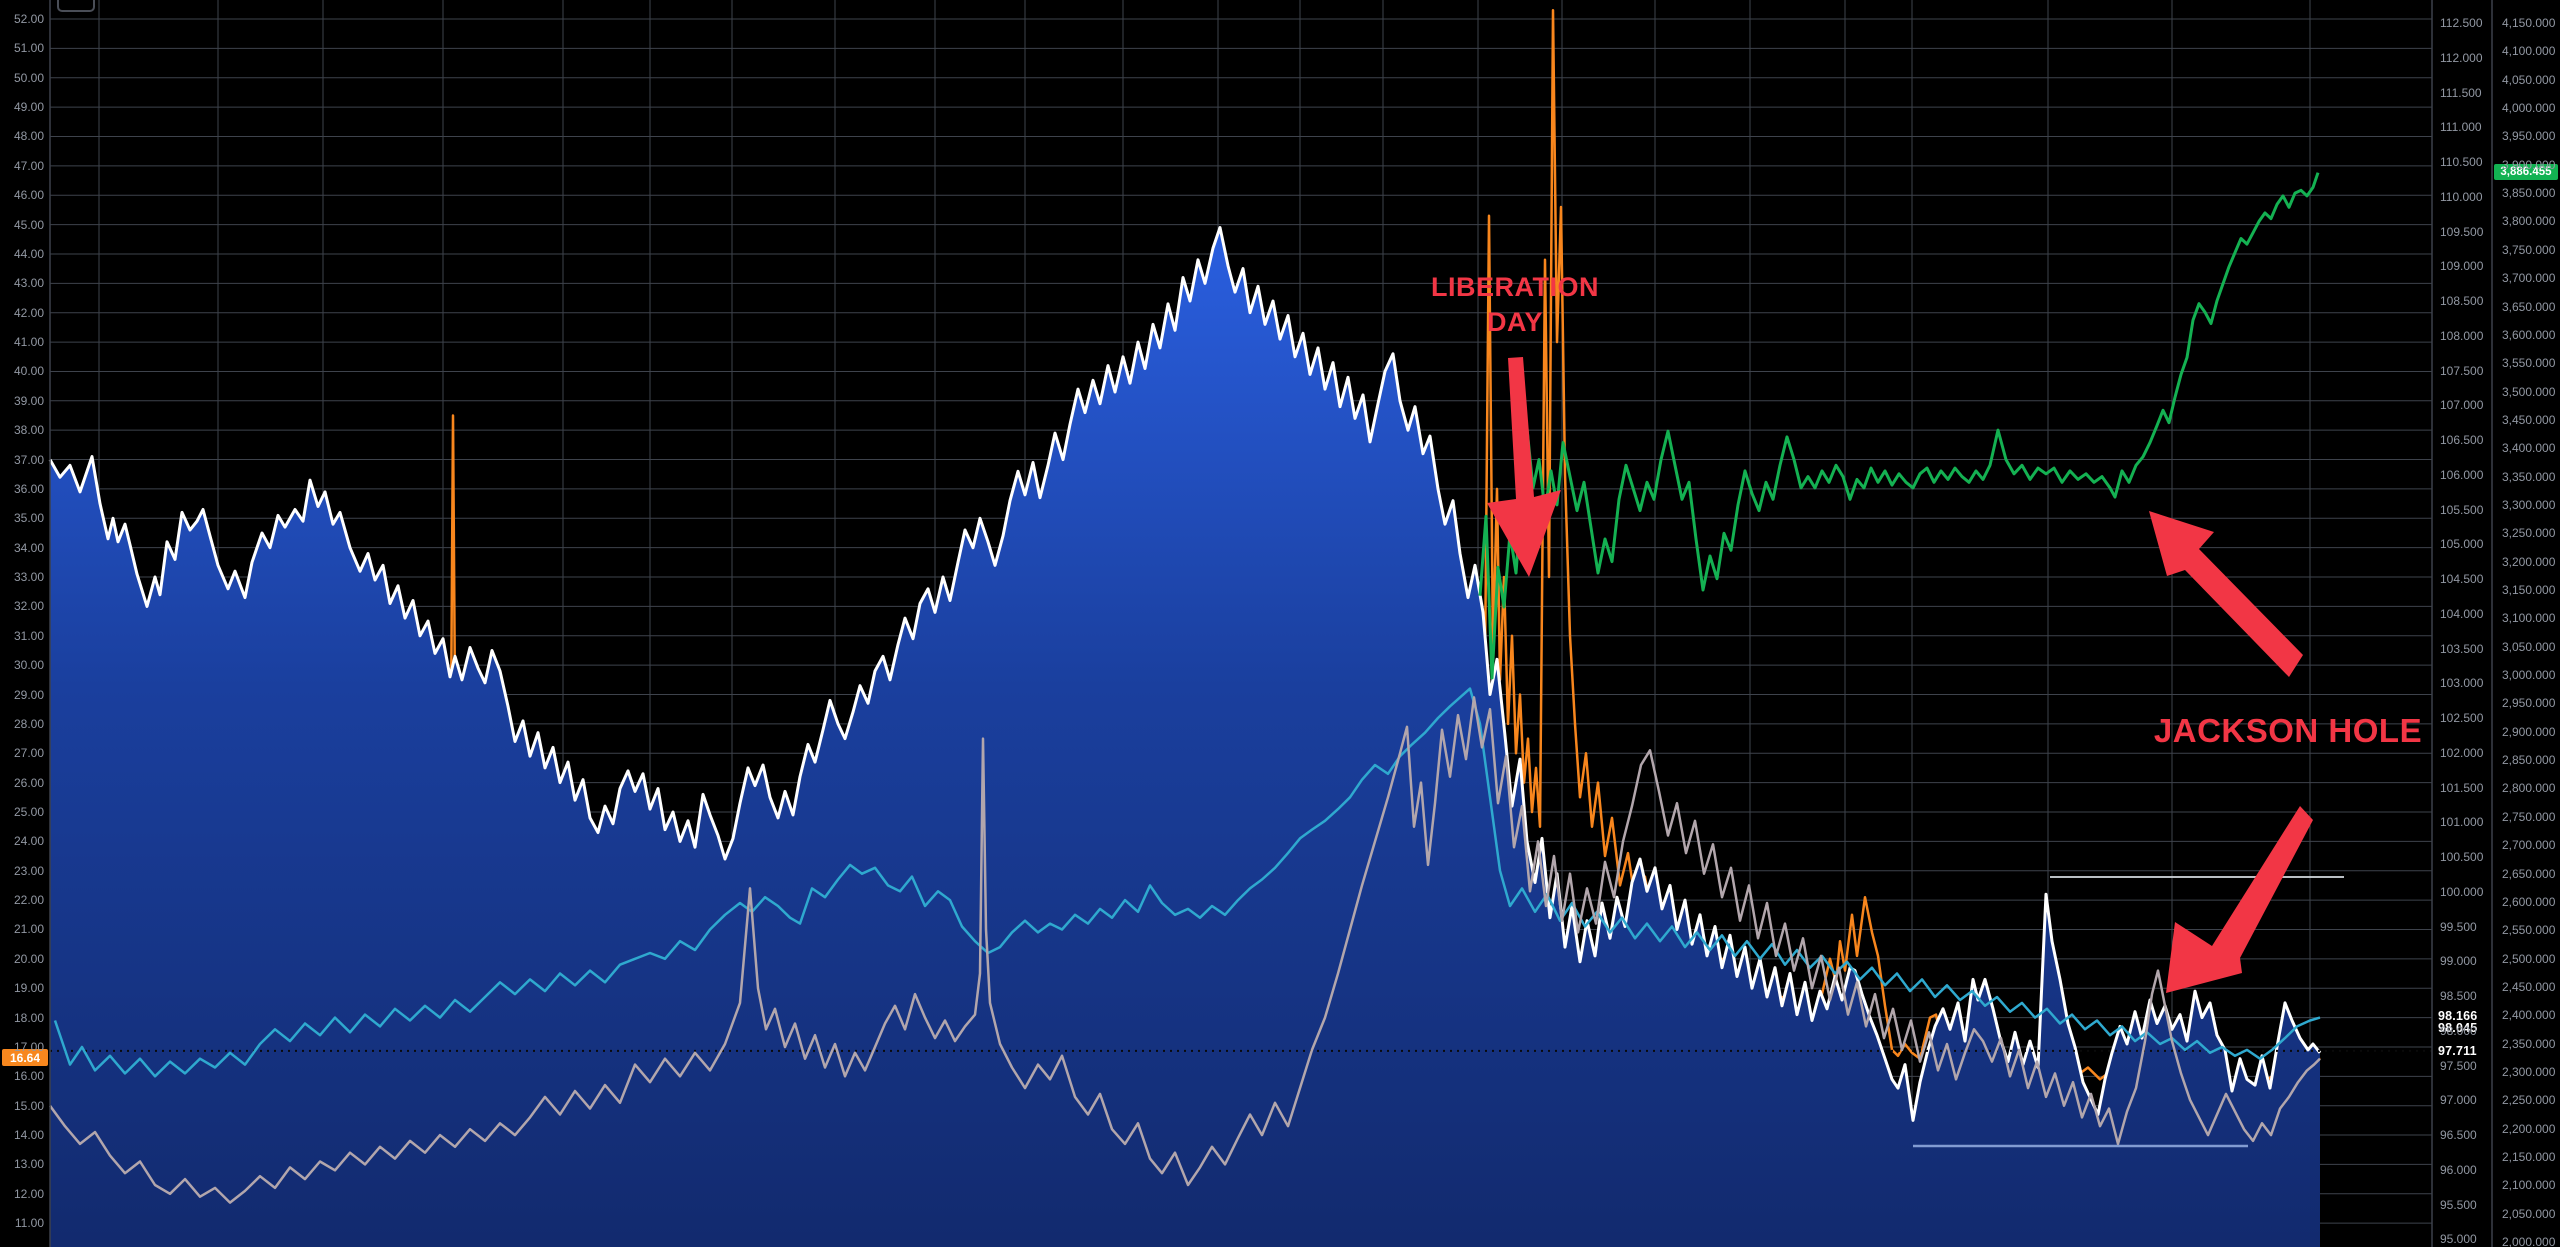  Describe the element at coordinates (2529, 334) in the screenshot. I see `right_outer-tick-label: 3,600.000` at that location.